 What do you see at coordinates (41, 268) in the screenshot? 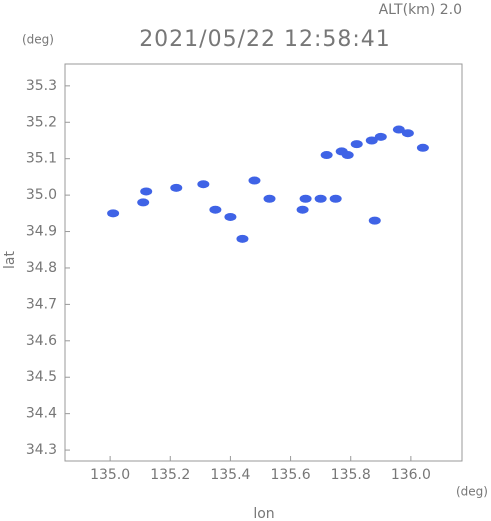
I see `y-tick-label: 34.8` at bounding box center [41, 268].